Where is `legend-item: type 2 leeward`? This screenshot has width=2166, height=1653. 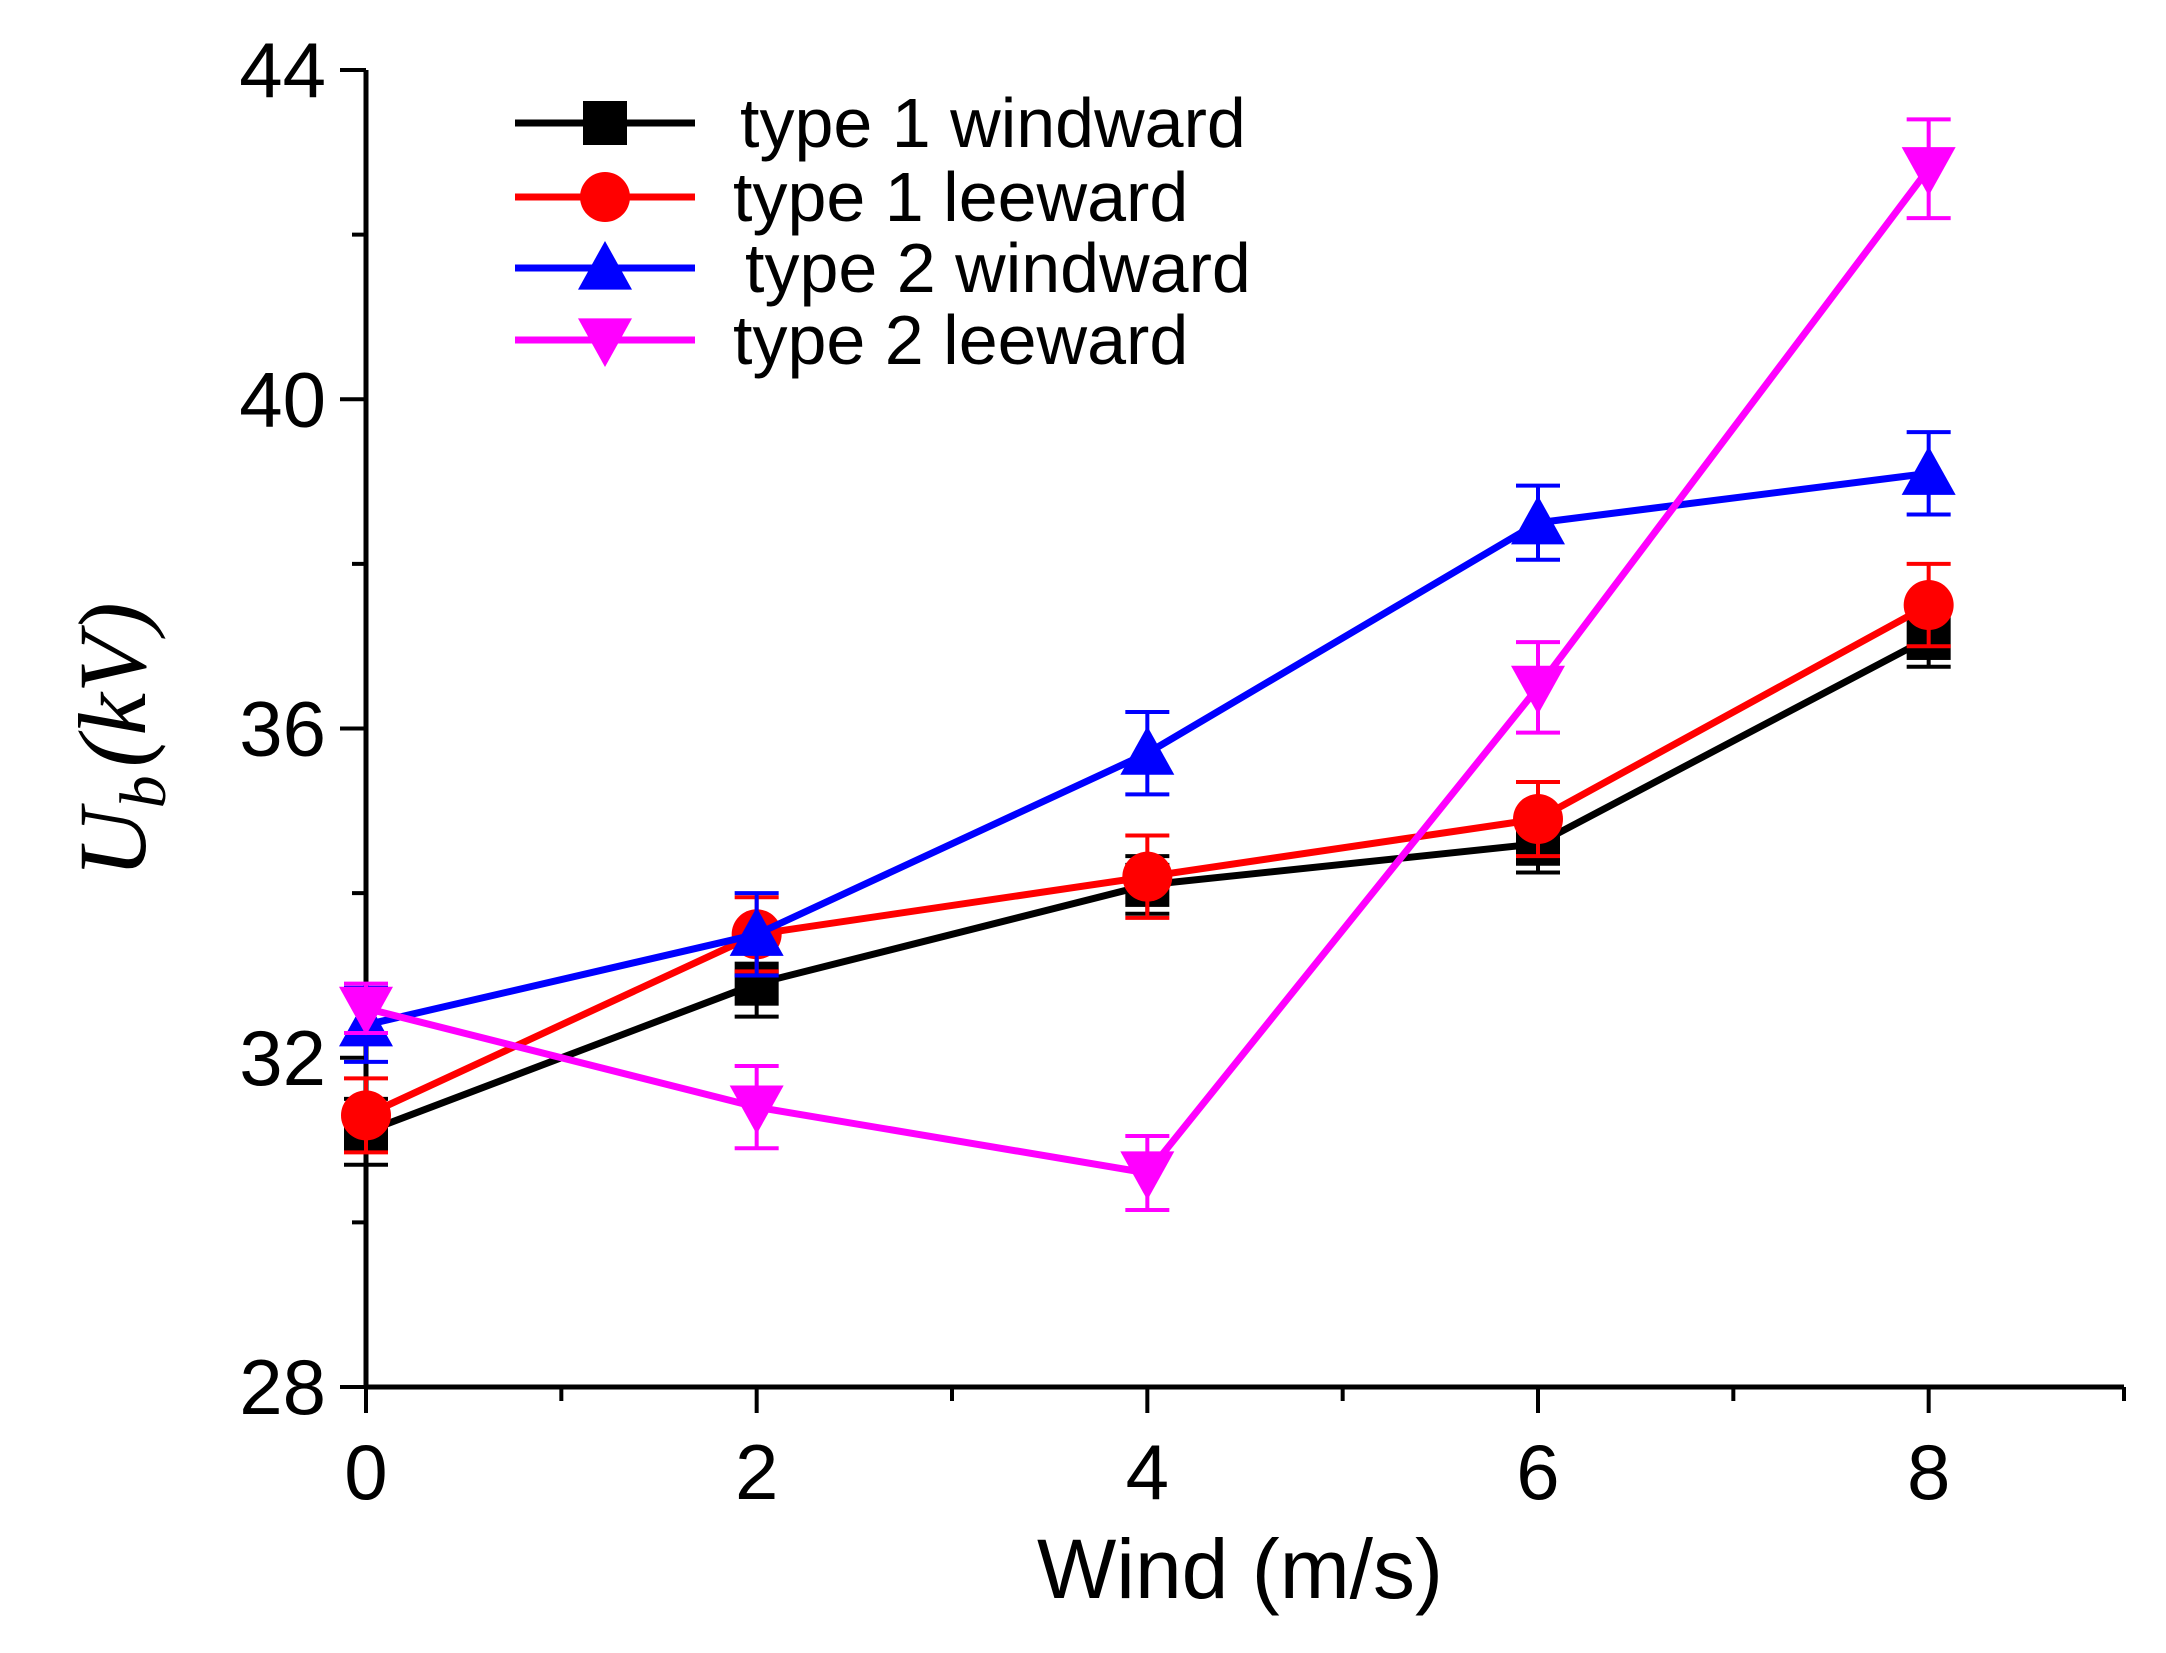 legend-item: type 2 leeward is located at coordinates (851, 340).